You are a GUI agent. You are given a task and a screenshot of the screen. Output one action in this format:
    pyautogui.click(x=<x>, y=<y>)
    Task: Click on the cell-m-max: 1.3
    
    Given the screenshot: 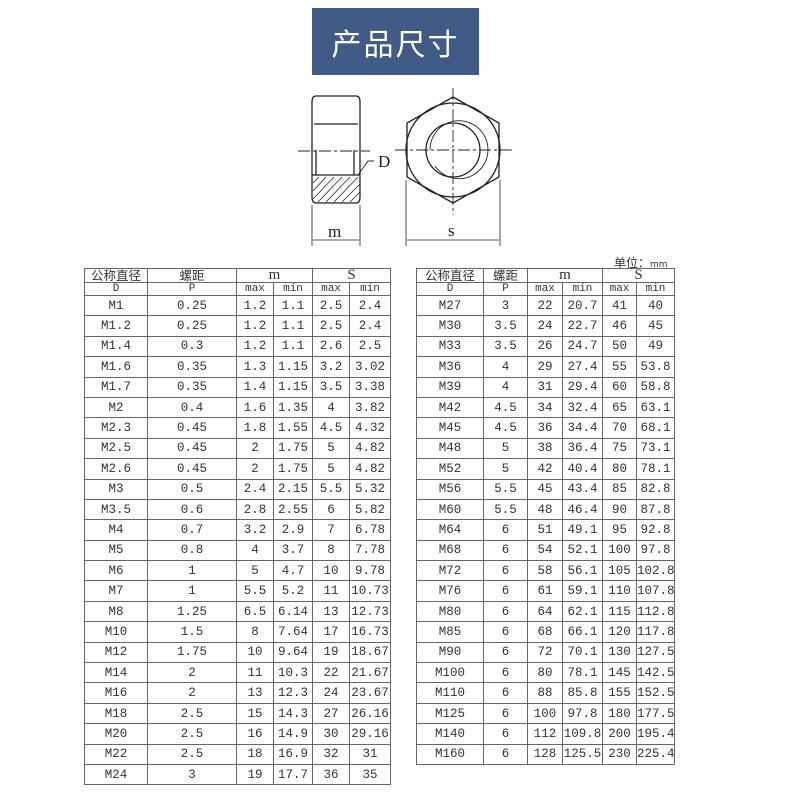 What is the action you would take?
    pyautogui.click(x=255, y=367)
    